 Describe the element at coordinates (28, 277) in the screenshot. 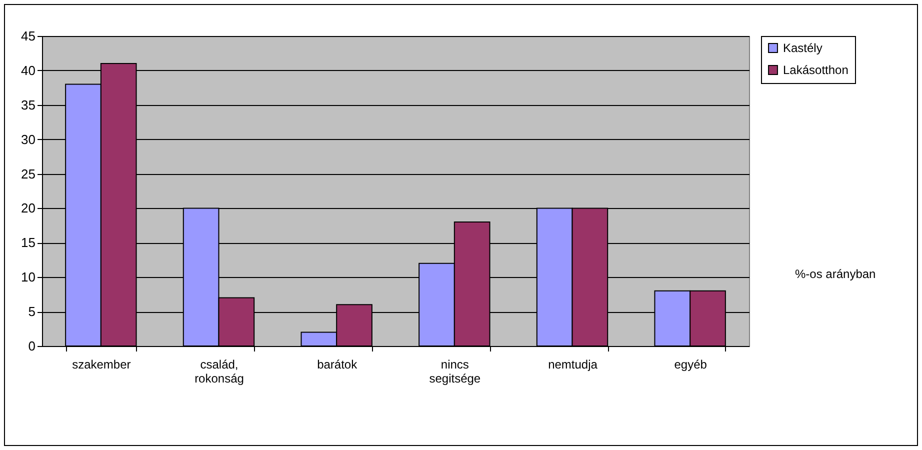

I see `y-tick-label: 10` at that location.